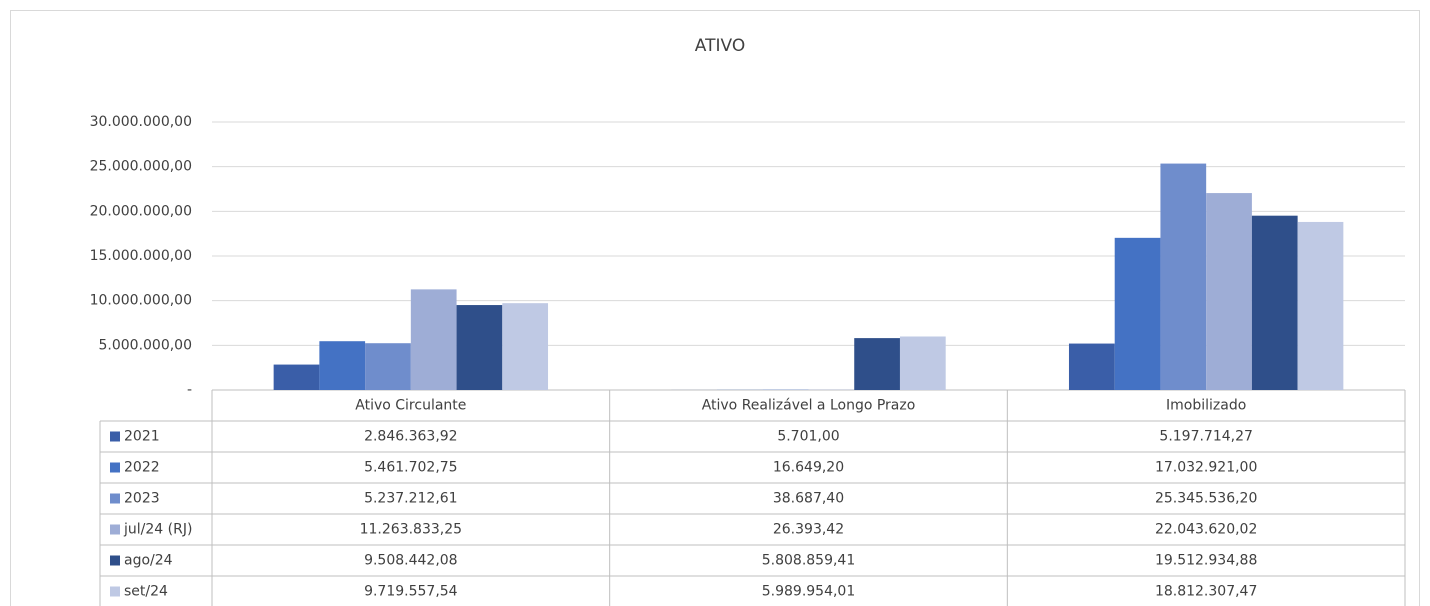 The image size is (1430, 606). What do you see at coordinates (141, 122) in the screenshot?
I see `y-tick-label: 30.000.000,00` at bounding box center [141, 122].